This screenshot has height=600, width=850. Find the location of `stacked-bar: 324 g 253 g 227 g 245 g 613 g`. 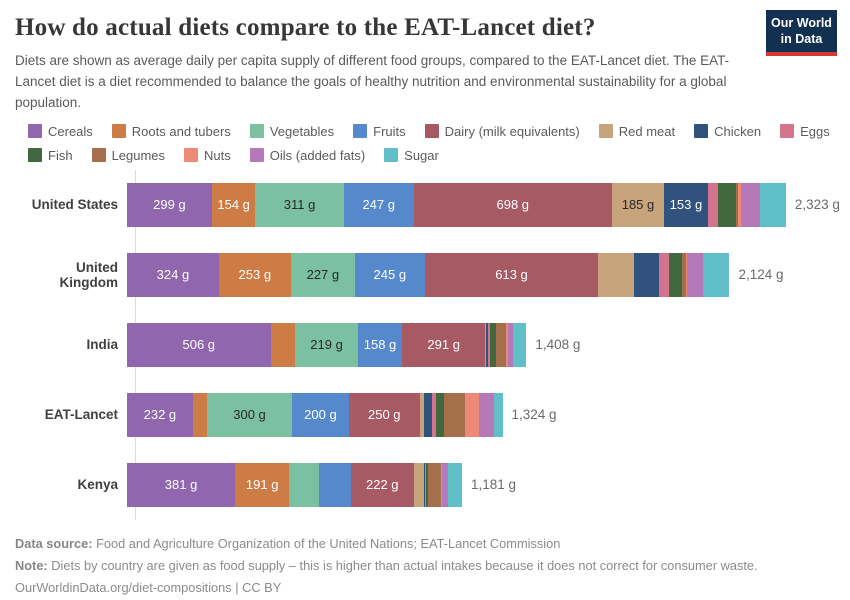

stacked-bar: 324 g 253 g 227 g 245 g 613 g is located at coordinates (428, 274).